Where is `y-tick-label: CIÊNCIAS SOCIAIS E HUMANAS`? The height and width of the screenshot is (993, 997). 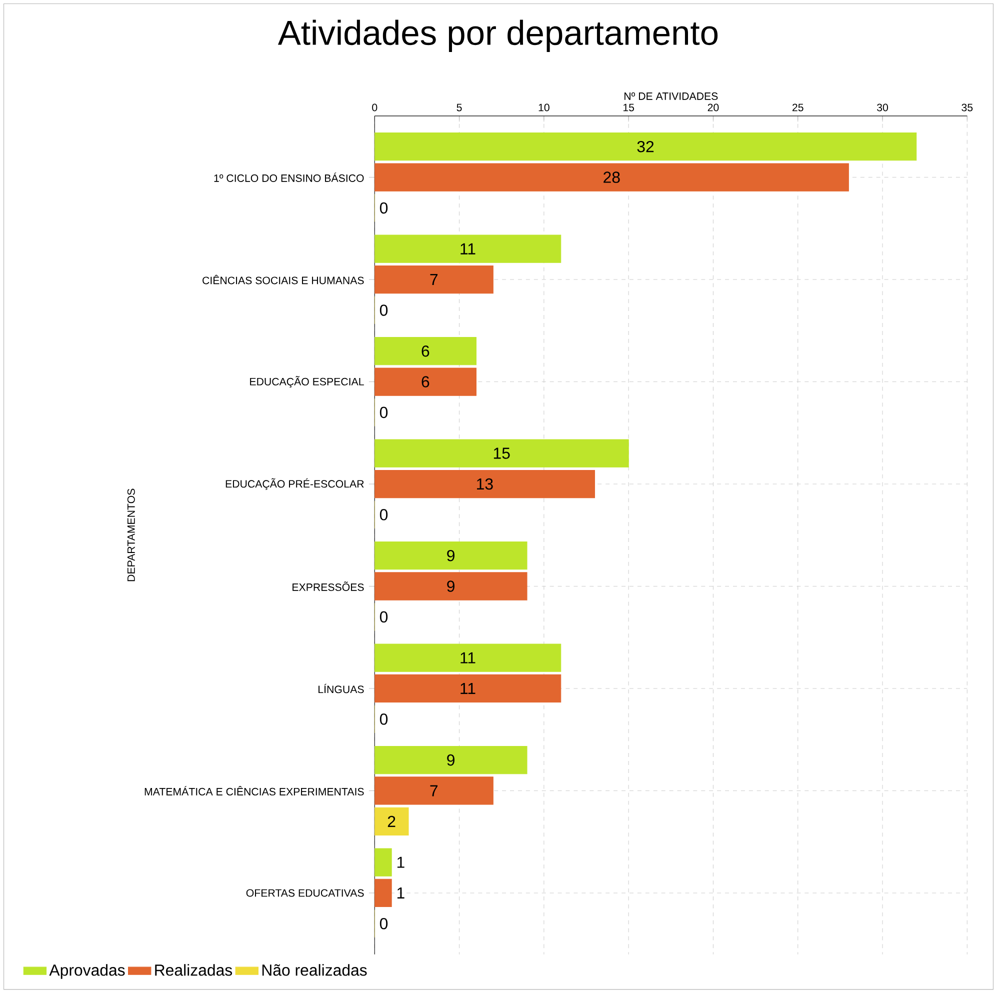
y-tick-label: CIÊNCIAS SOCIAIS E HUMANAS is located at coordinates (283, 279).